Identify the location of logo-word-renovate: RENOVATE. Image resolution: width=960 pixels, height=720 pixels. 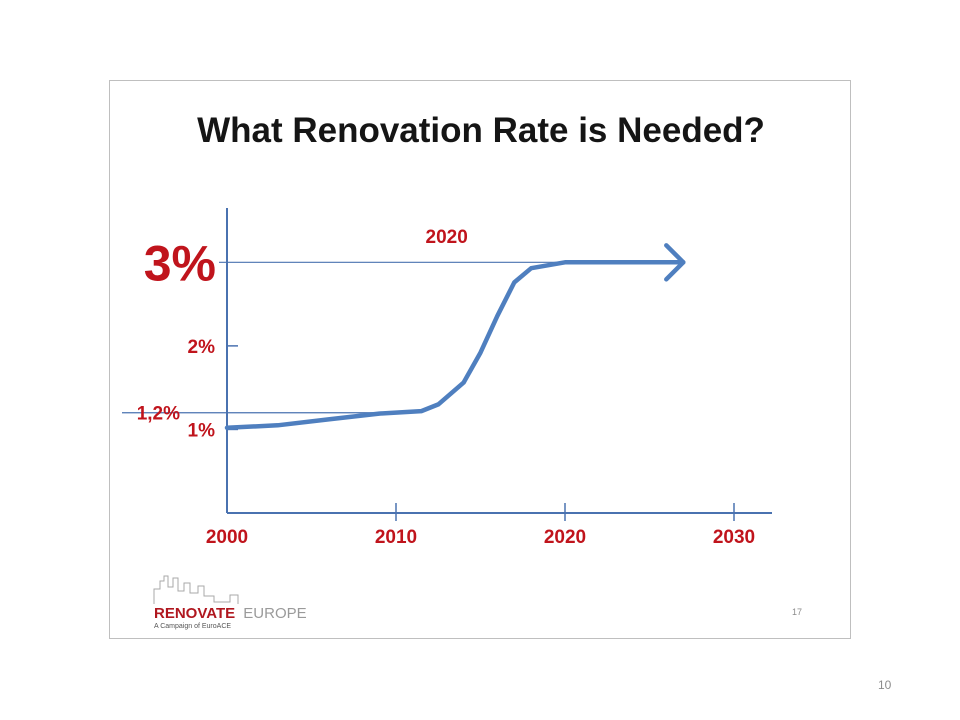
(194, 613).